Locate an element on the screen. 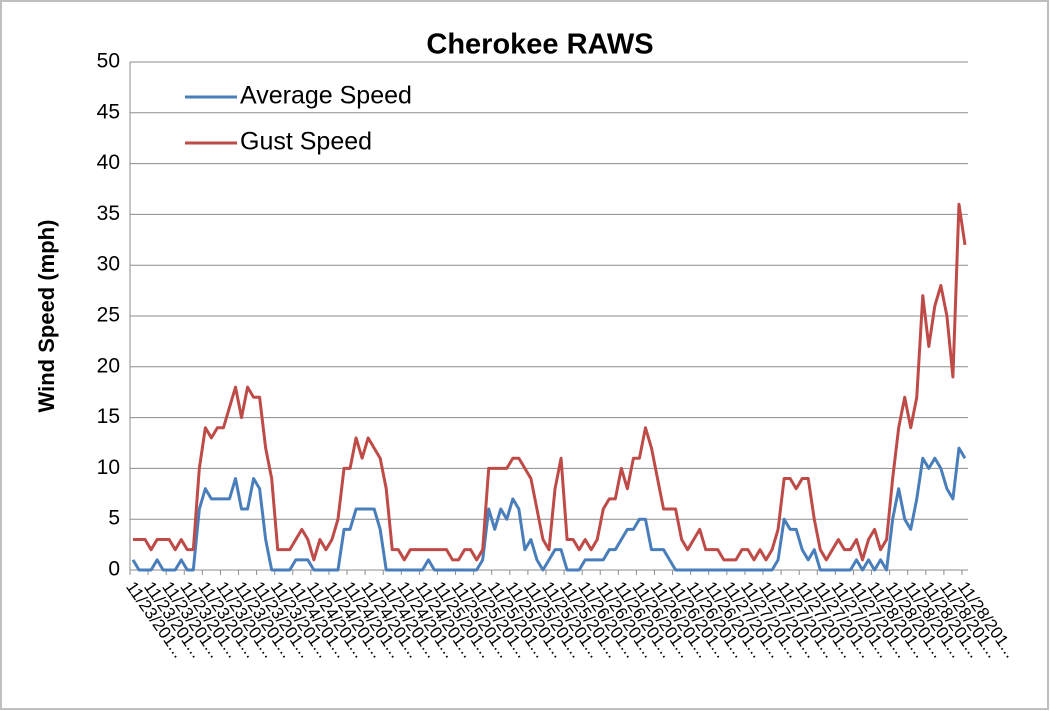 Image resolution: width=1050 pixels, height=711 pixels. chart-title: Cherokee RAWS is located at coordinates (539, 45).